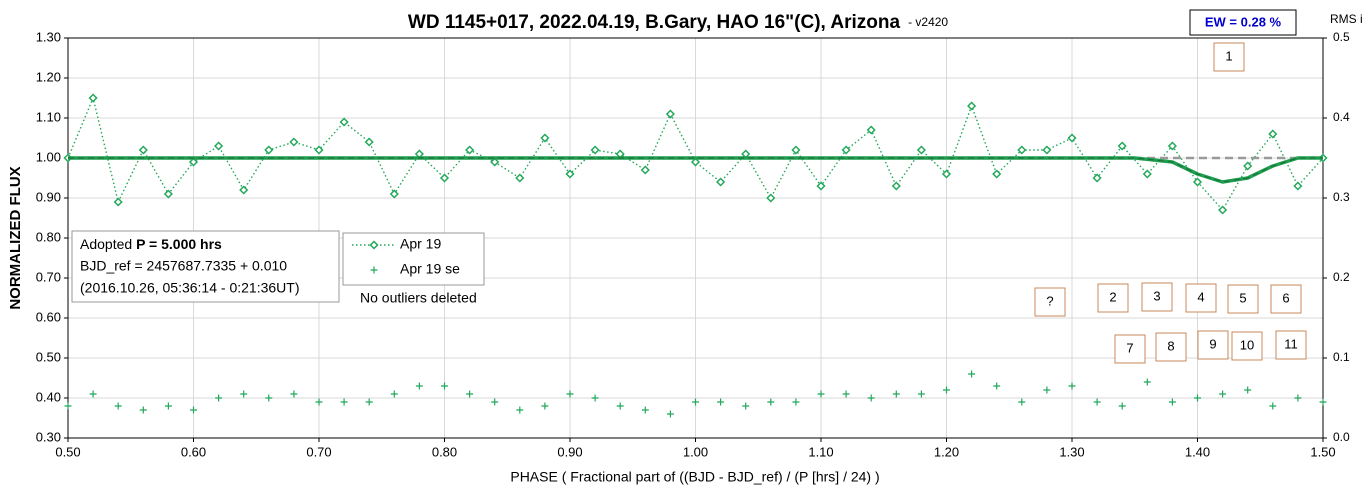  Describe the element at coordinates (48, 396) in the screenshot. I see `y-tick-label: 0.40` at that location.